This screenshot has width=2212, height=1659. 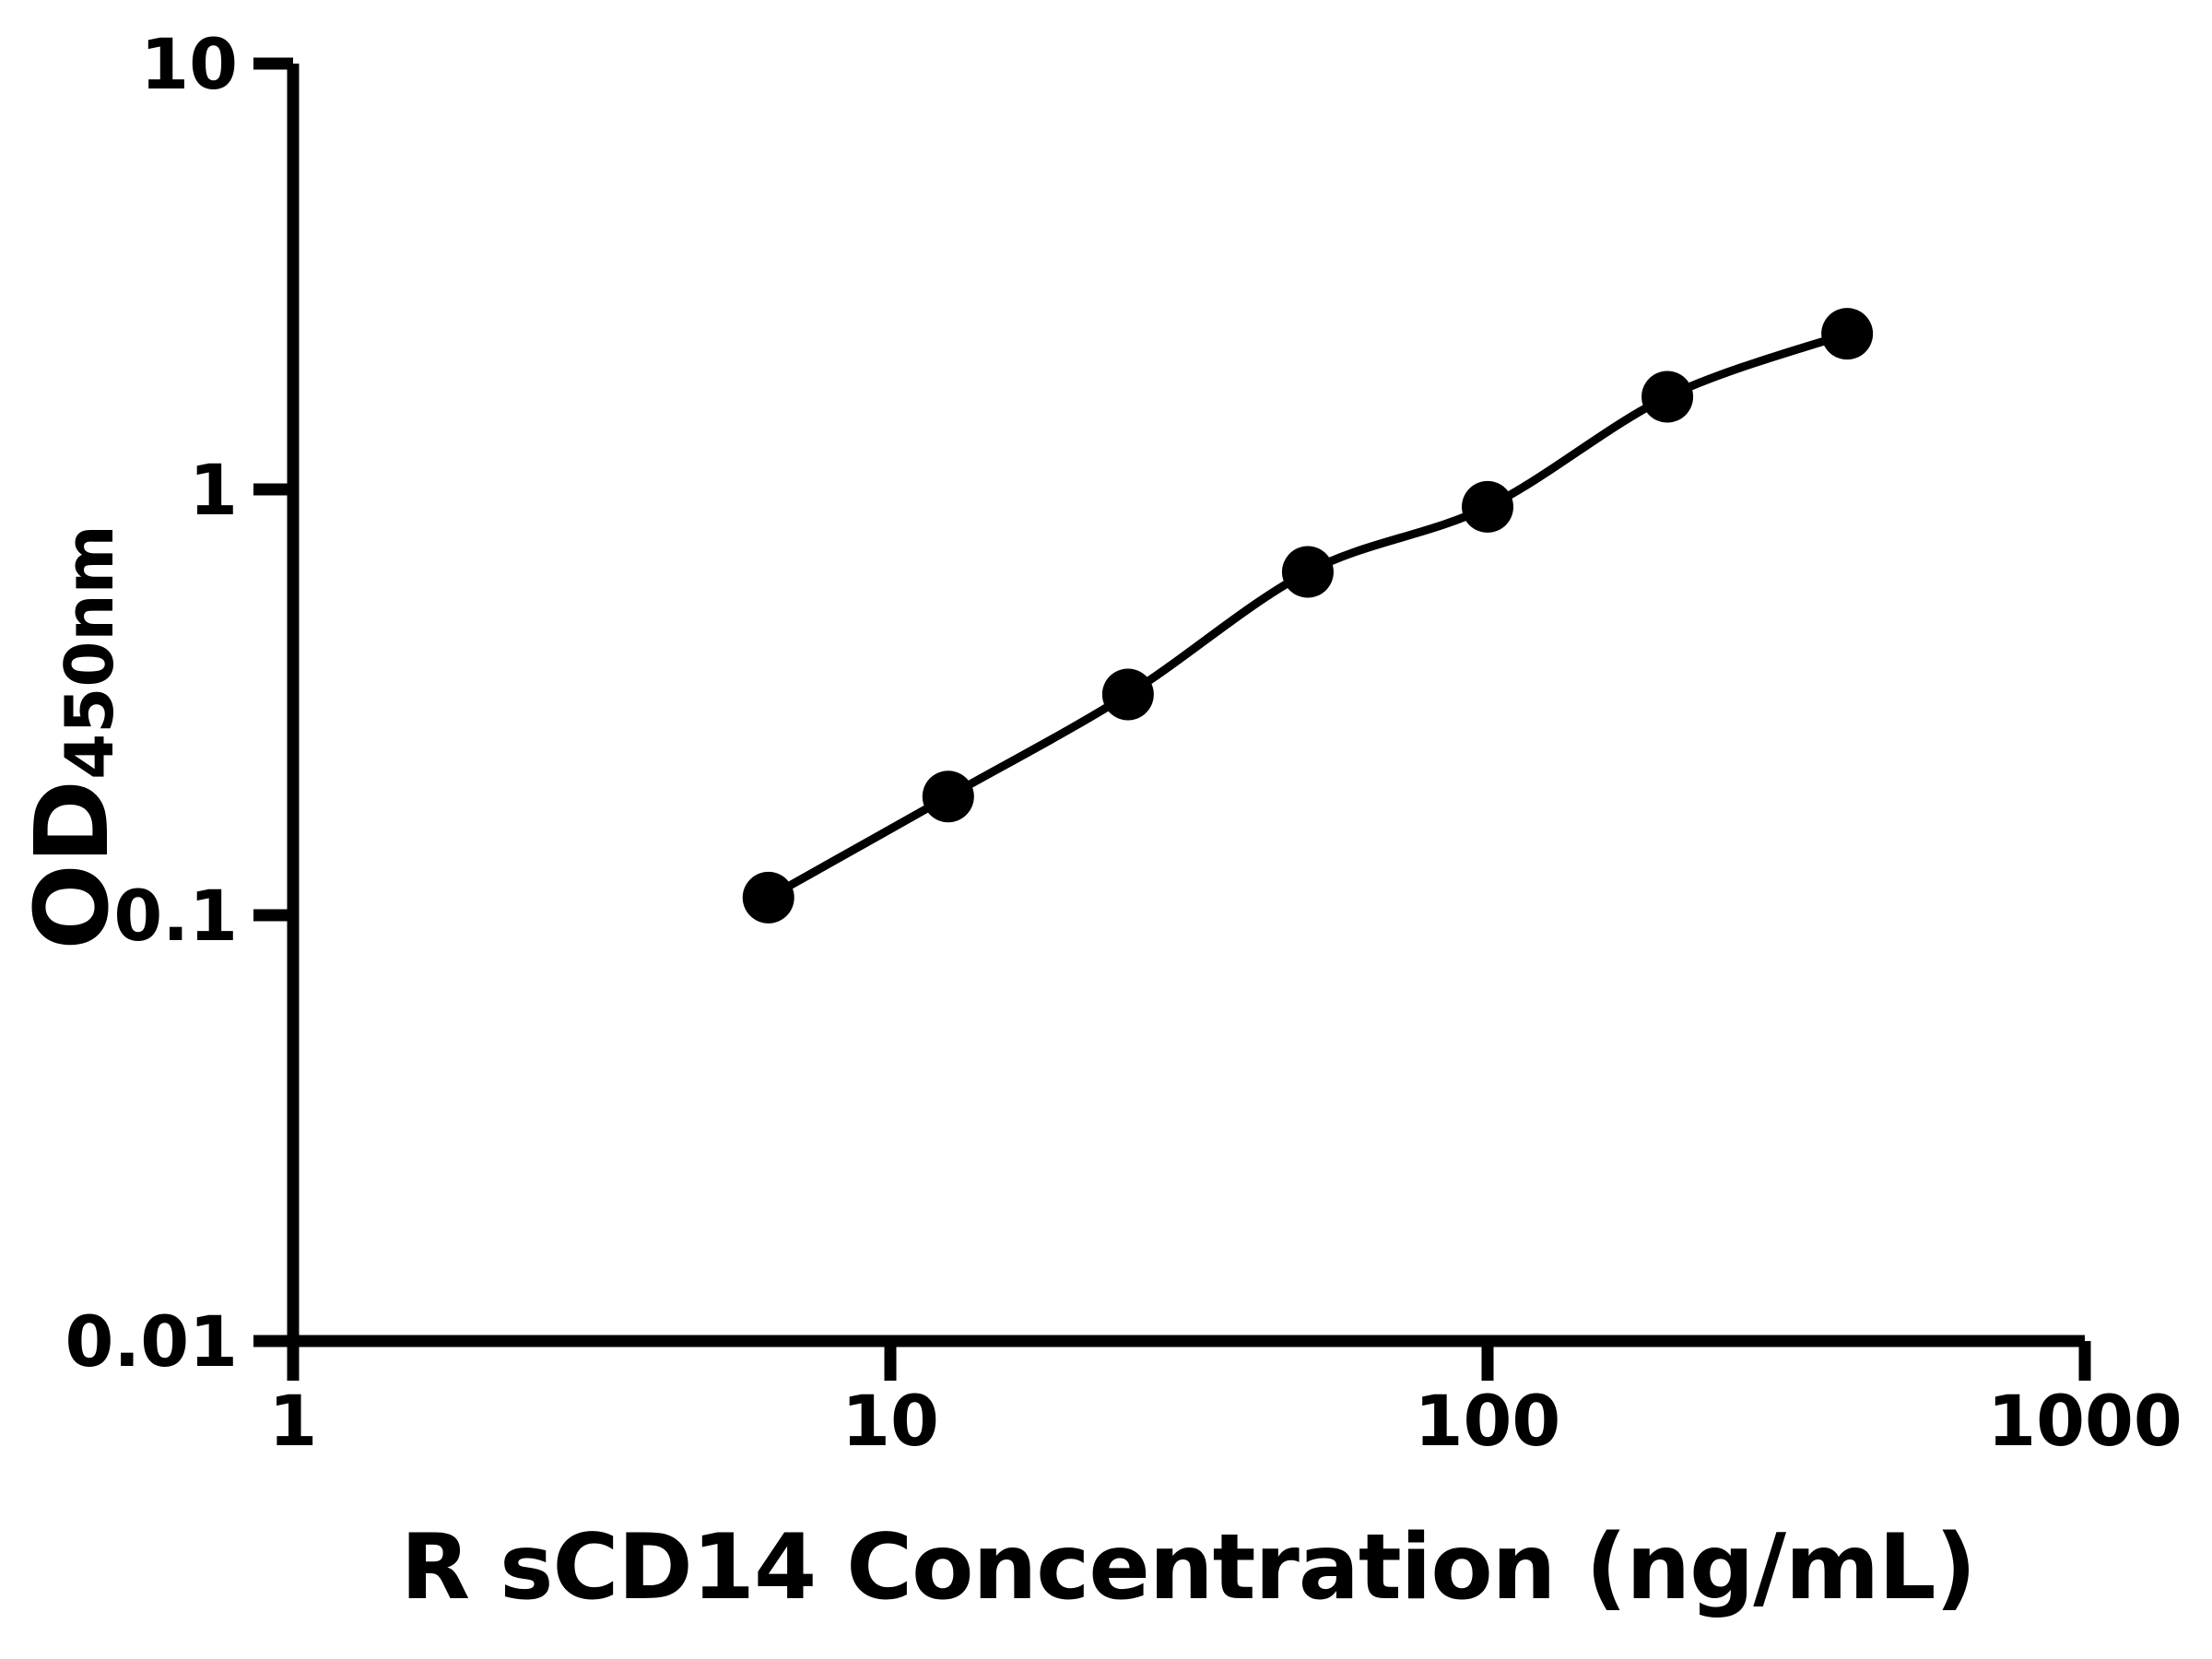 What do you see at coordinates (189, 64) in the screenshot?
I see `y-tick-label: 10` at bounding box center [189, 64].